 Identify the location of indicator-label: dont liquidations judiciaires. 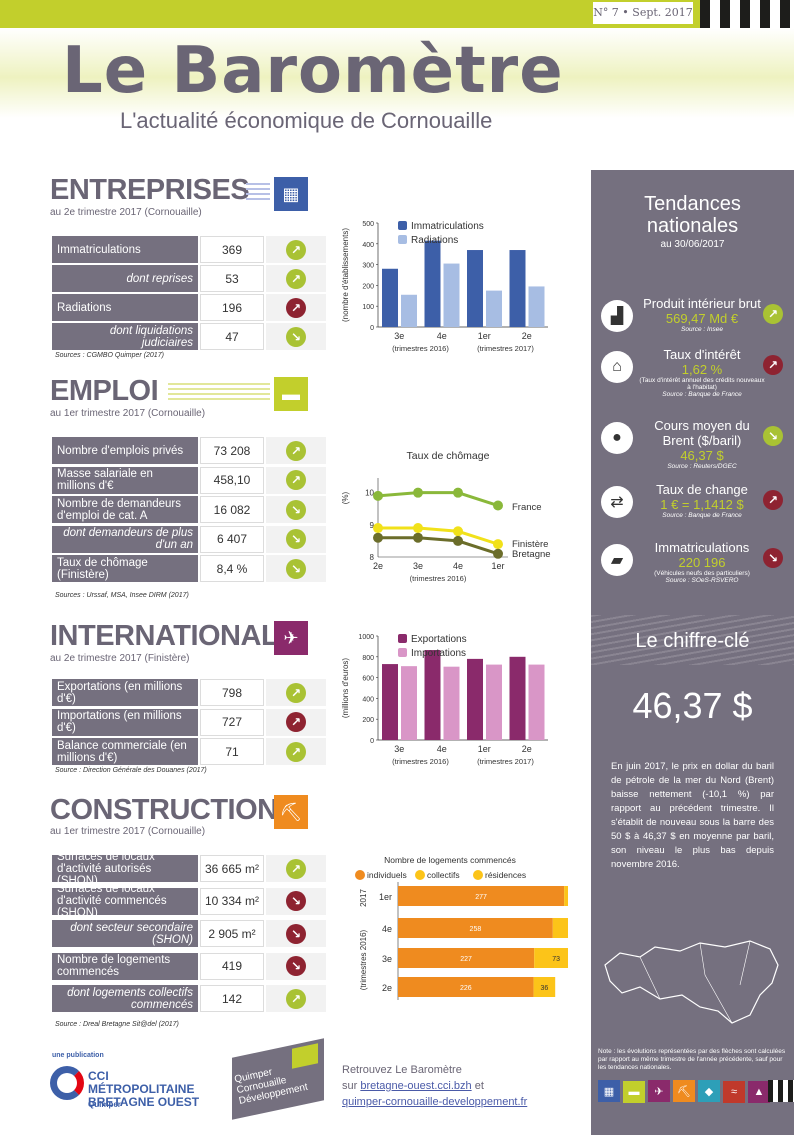
(125, 336).